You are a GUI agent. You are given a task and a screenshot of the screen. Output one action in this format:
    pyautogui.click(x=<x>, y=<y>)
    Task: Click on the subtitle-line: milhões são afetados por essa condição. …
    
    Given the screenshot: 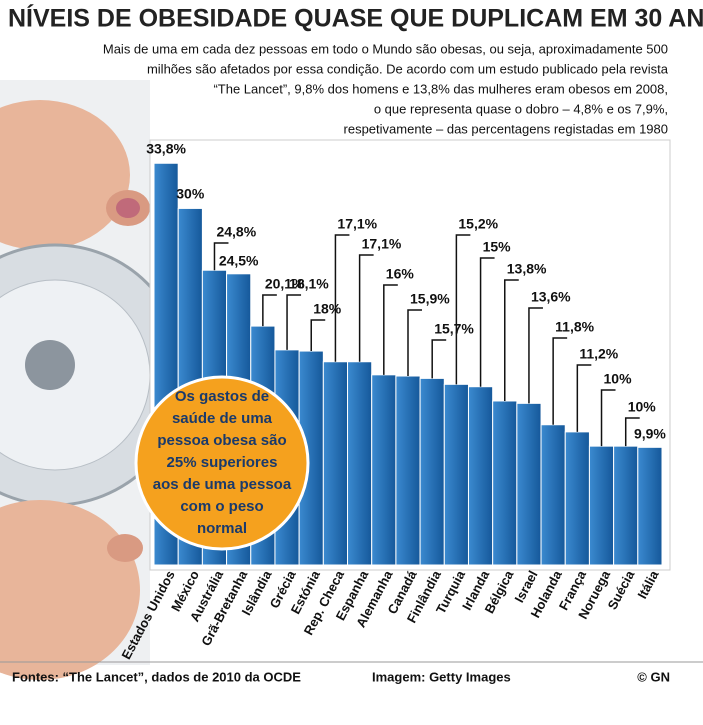 What is the action you would take?
    pyautogui.click(x=408, y=68)
    